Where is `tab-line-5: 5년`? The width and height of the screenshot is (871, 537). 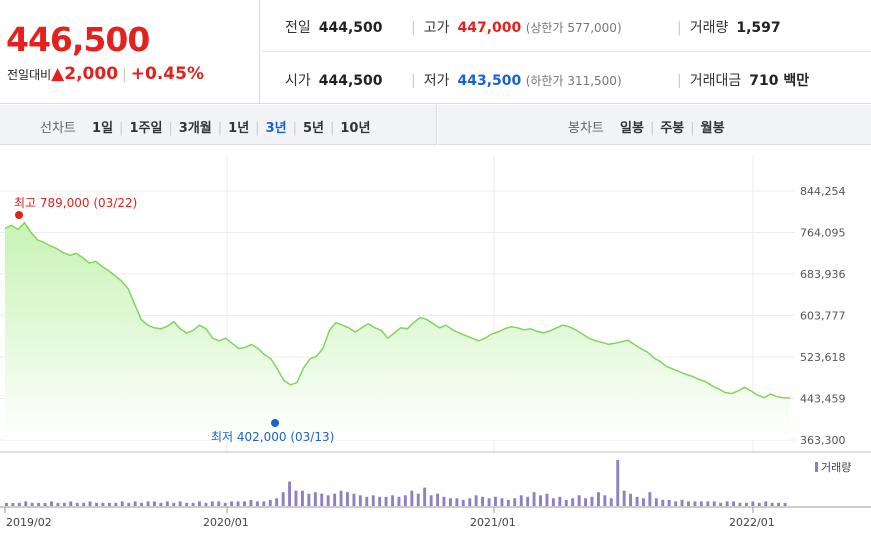
tab-line-5: 5년 is located at coordinates (313, 128).